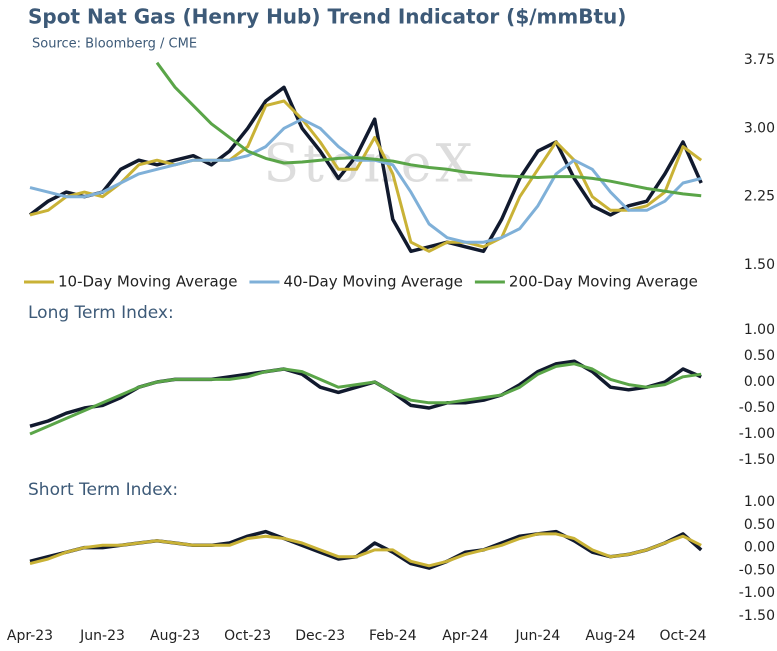  Describe the element at coordinates (759, 128) in the screenshot. I see `y-tick-label: 3.00` at that location.